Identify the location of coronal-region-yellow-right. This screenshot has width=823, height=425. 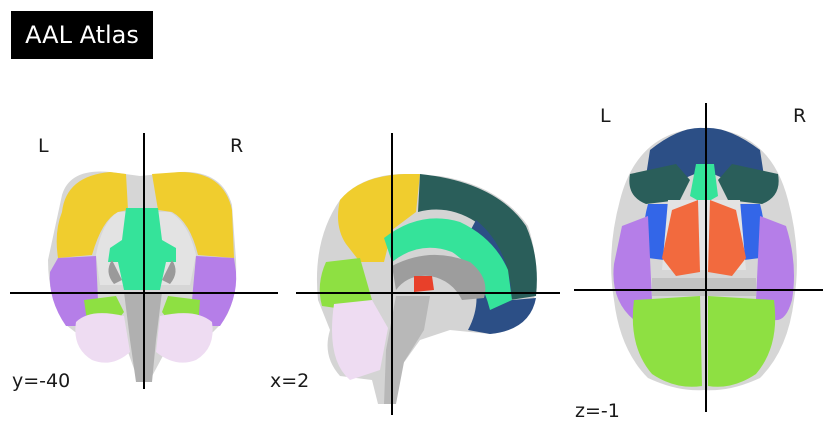
(193, 215).